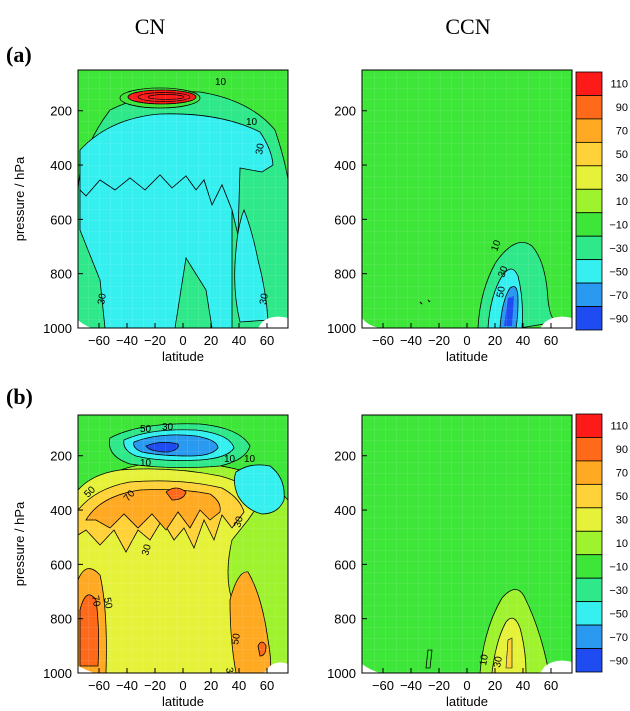  I want to click on panel-b-cn: 30 50 10 50 10 10 70 30 30 70 50 50 30, so click(183, 544).